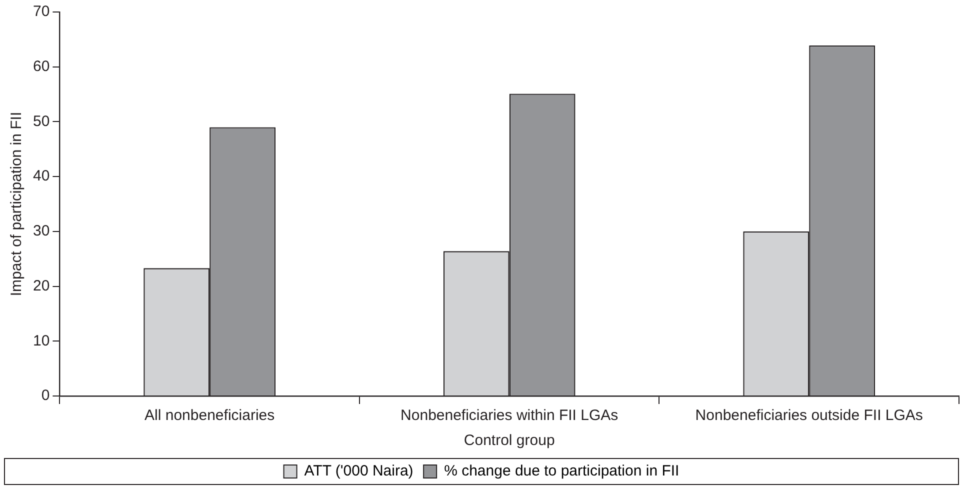 Image resolution: width=969 pixels, height=493 pixels. What do you see at coordinates (17, 204) in the screenshot?
I see `y-axis-title: Impact of participation in FII` at bounding box center [17, 204].